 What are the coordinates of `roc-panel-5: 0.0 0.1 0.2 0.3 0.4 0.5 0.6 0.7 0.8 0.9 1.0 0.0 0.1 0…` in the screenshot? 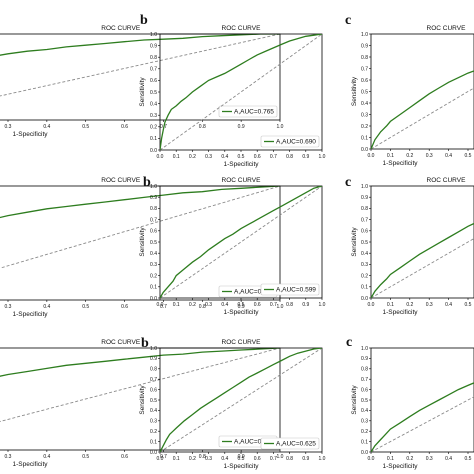 It's located at (232, 245).